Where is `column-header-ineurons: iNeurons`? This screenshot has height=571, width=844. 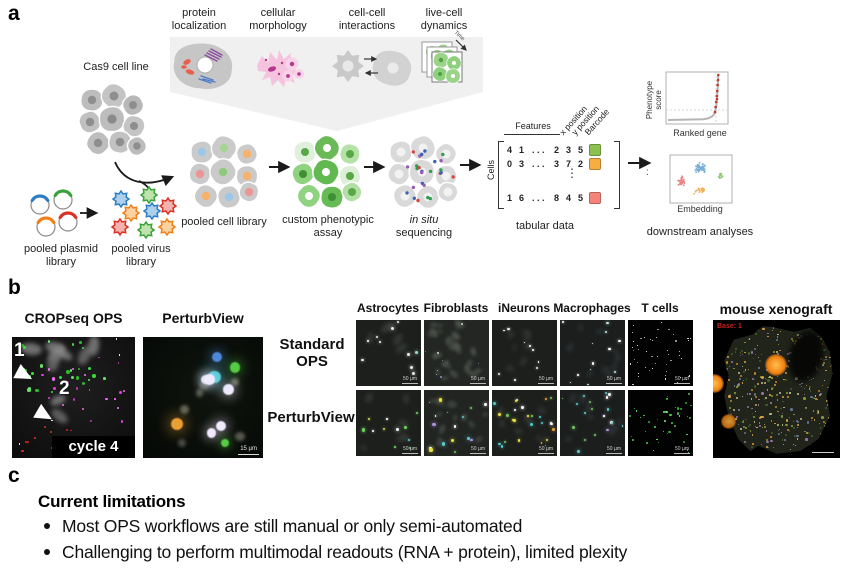 column-header-ineurons: iNeurons is located at coordinates (523, 308).